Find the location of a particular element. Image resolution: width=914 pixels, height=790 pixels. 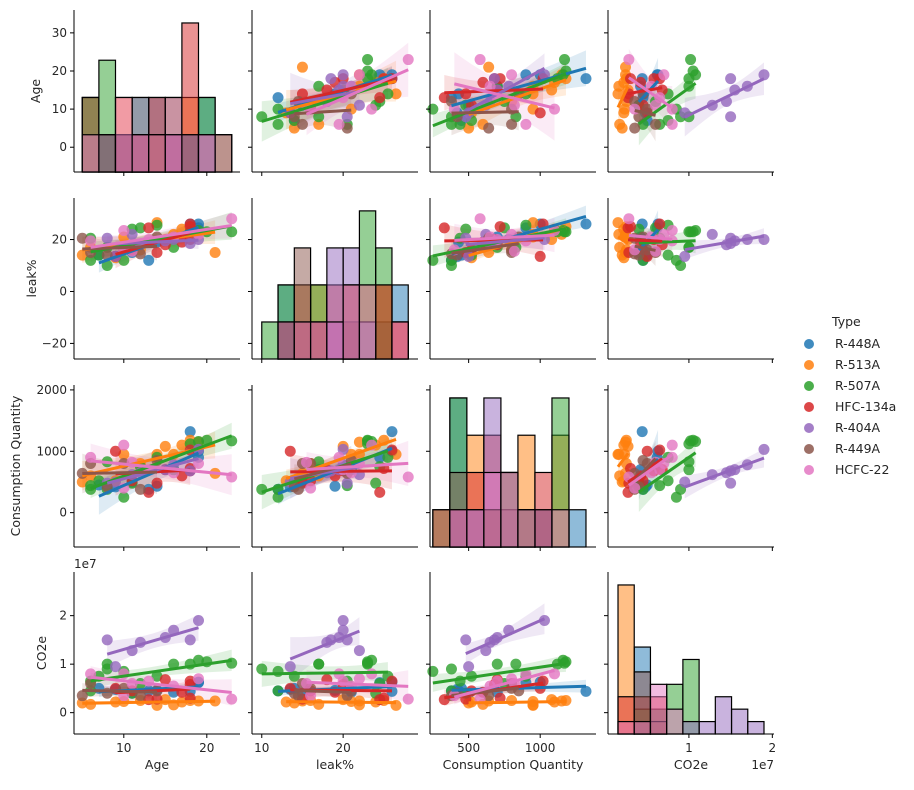

legend-marker-r-448a is located at coordinates (809, 344).